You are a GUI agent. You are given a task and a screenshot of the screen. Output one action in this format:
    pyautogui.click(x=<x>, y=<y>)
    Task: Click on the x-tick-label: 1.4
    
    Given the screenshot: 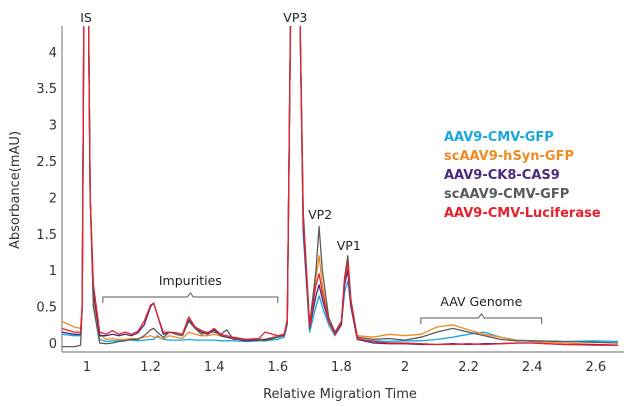 What is the action you would take?
    pyautogui.click(x=214, y=367)
    